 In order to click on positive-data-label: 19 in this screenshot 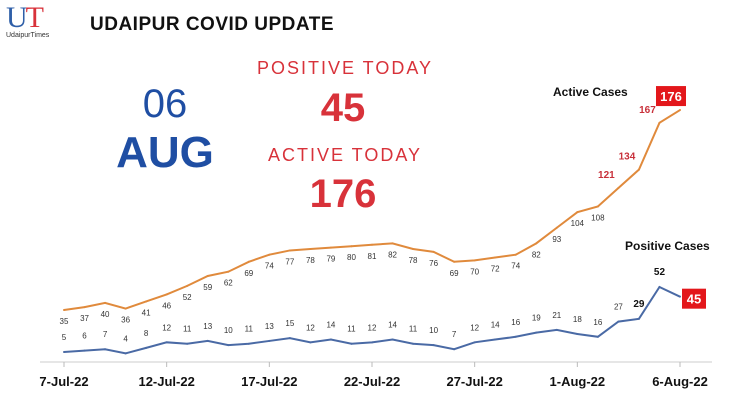, I will do `click(536, 318)`.